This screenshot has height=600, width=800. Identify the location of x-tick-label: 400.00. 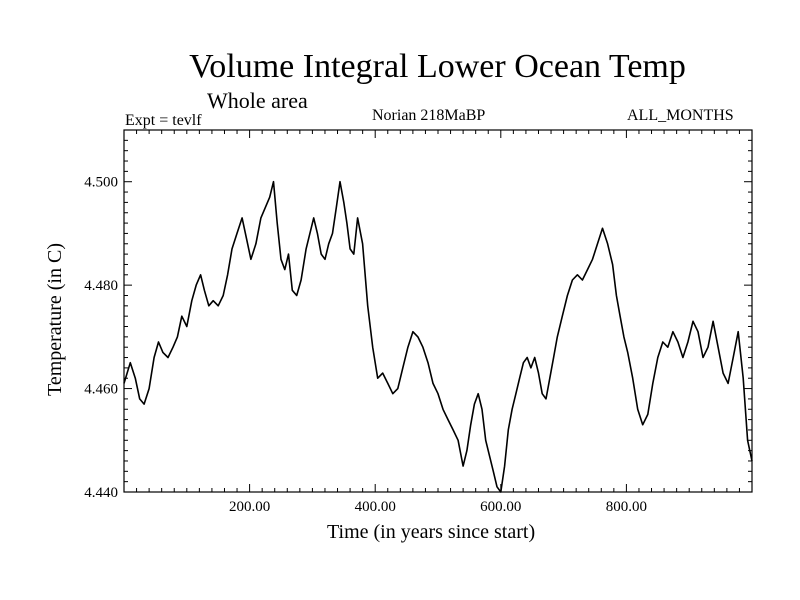
(375, 507).